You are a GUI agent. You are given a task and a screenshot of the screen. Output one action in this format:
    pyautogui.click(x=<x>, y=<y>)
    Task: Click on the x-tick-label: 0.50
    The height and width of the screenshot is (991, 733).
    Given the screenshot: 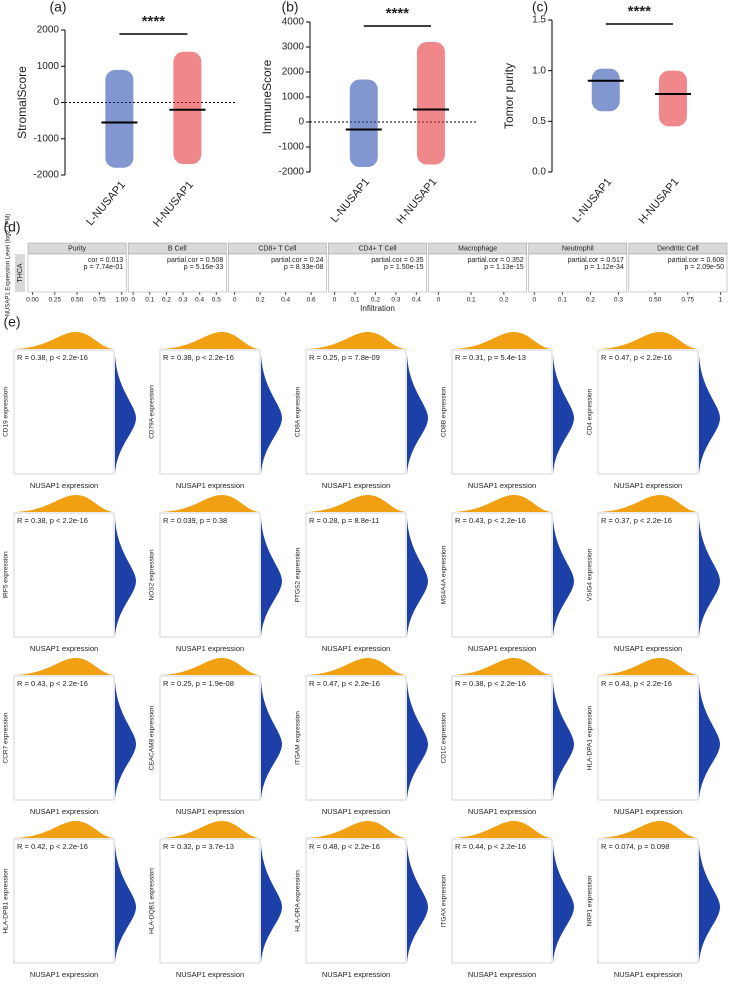 What is the action you would take?
    pyautogui.click(x=77, y=300)
    